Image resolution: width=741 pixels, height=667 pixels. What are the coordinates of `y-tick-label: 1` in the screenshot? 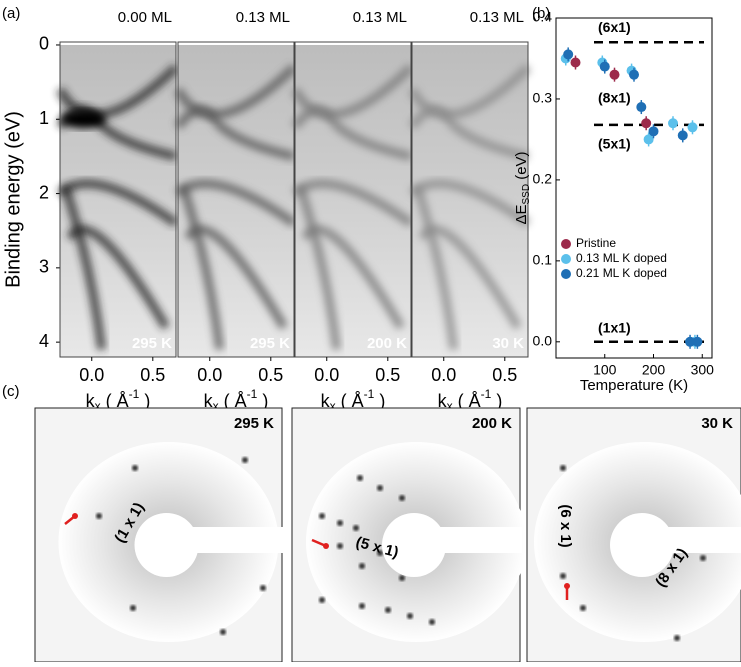 It's located at (44, 118).